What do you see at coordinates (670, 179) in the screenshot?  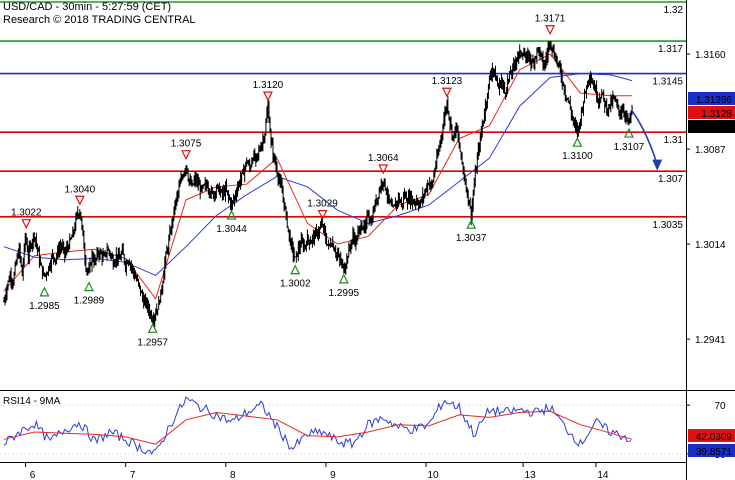 I see `level-label-4: 1.307` at bounding box center [670, 179].